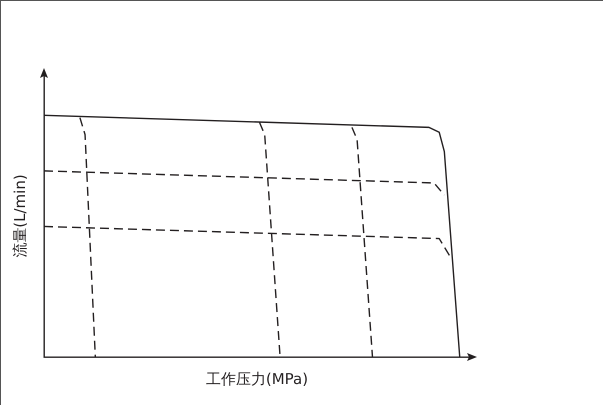 The height and width of the screenshot is (405, 603). I want to click on x-axis-title: 工作压力(MPa), so click(257, 379).